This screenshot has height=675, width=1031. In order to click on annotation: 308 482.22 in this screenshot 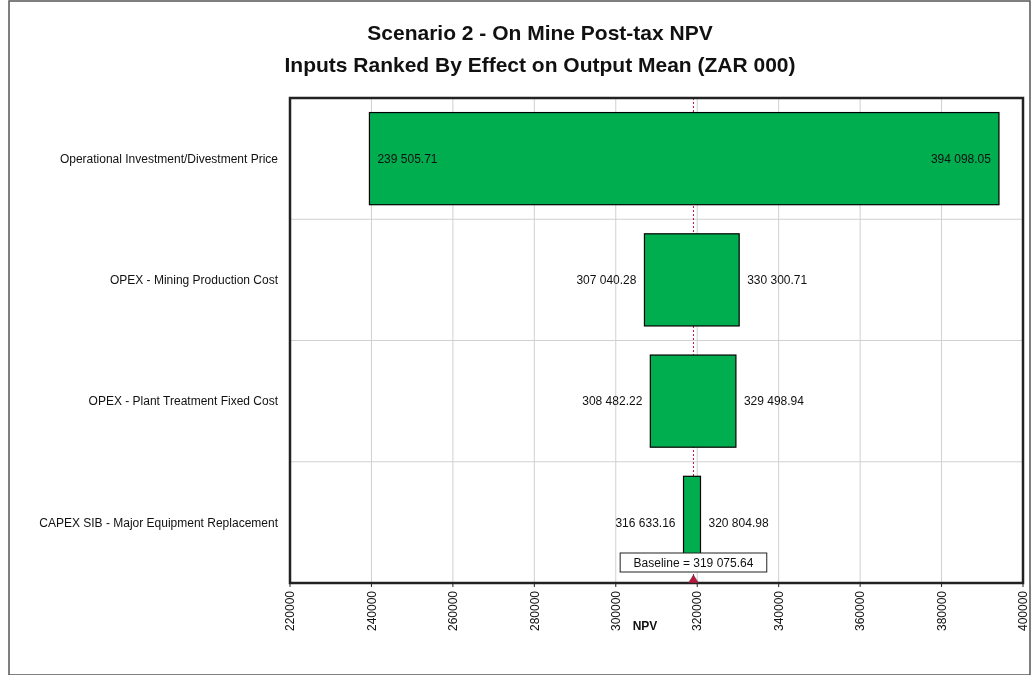, I will do `click(612, 401)`.